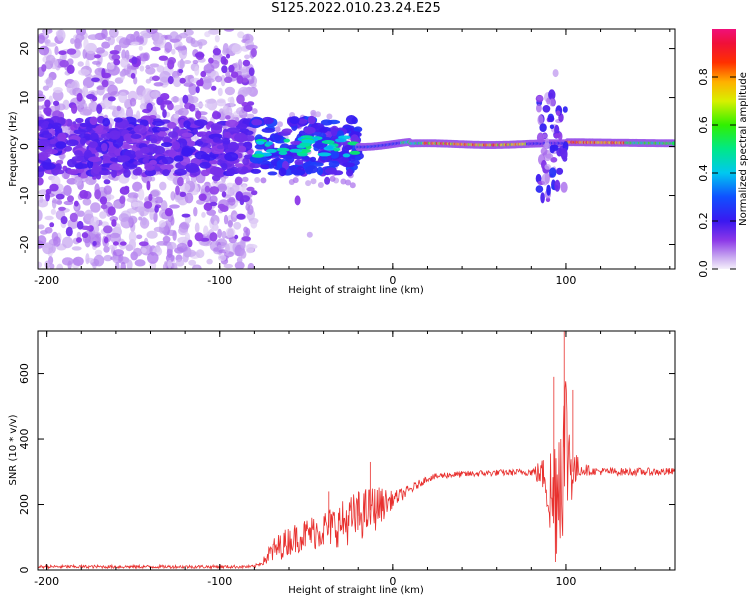 Image resolution: width=750 pixels, height=600 pixels. Describe the element at coordinates (565, 581) in the screenshot. I see `snr-x-tick-label: 100` at that location.